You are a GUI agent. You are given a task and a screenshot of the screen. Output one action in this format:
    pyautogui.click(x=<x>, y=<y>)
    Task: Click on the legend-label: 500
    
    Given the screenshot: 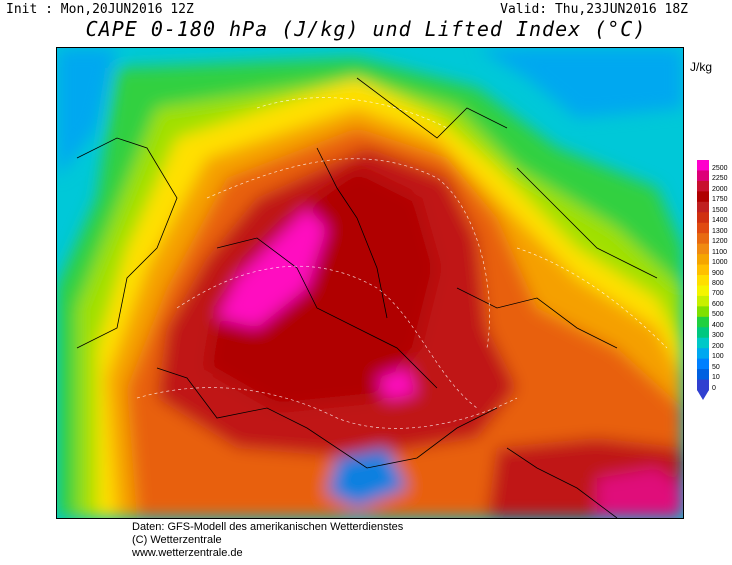 What is the action you would take?
    pyautogui.click(x=718, y=315)
    